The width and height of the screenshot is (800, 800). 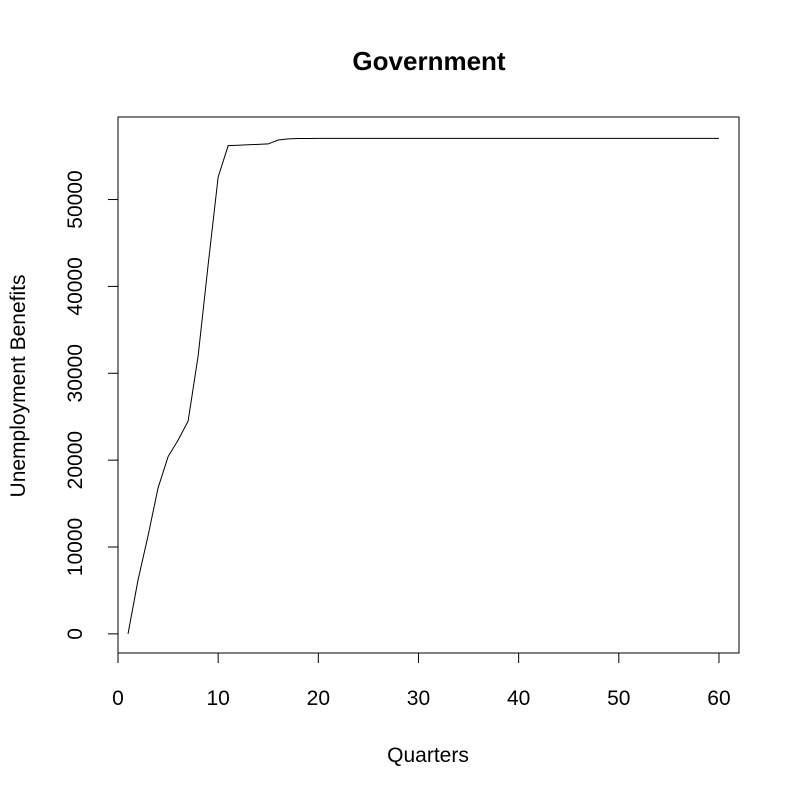 I want to click on x-axis-label: Quarters, so click(x=428, y=755).